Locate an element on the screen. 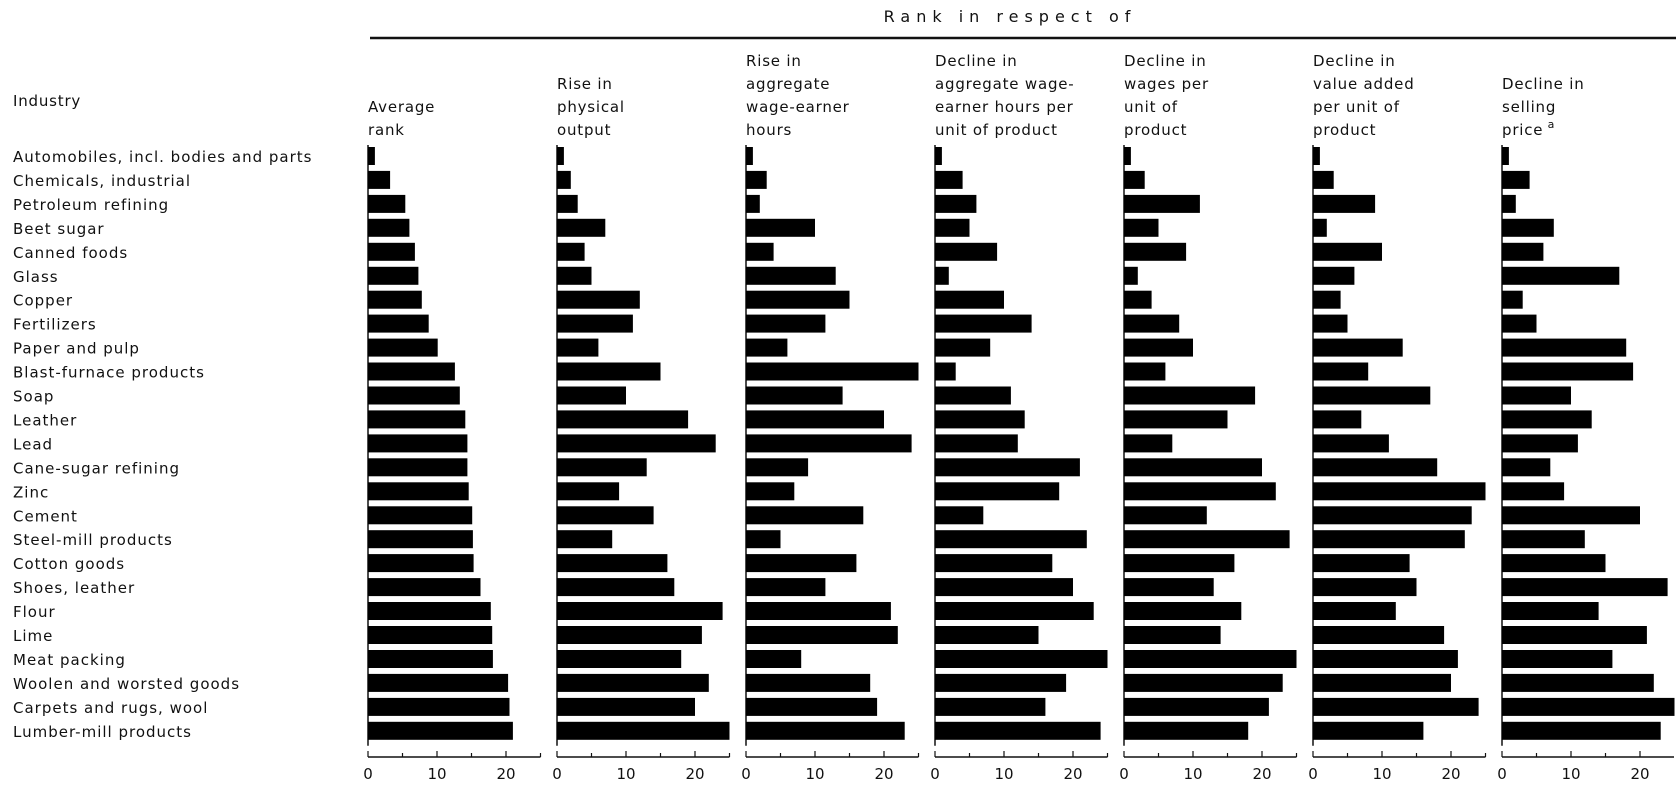 This screenshot has height=786, width=1676. industry-label: Cane-sugar refining is located at coordinates (96, 468).